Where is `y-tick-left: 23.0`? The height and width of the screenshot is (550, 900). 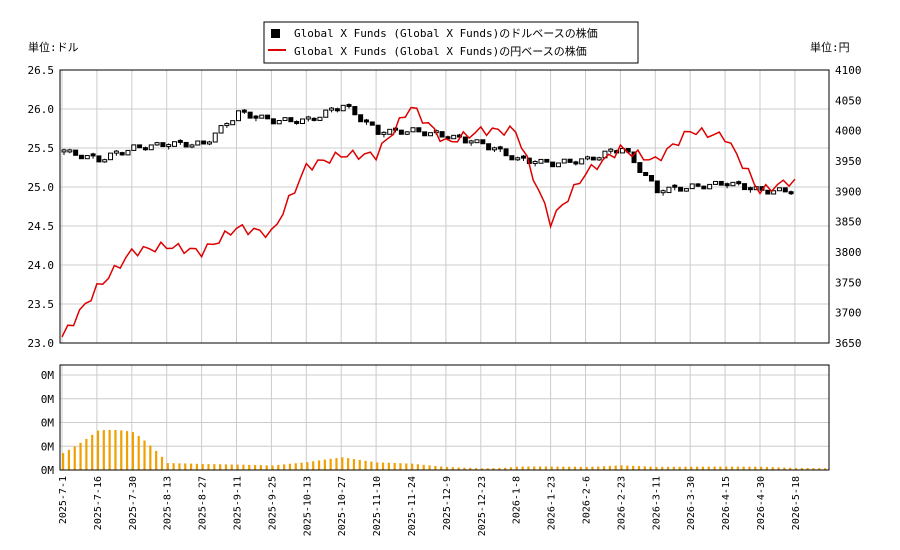 y-tick-left: 23.0 is located at coordinates (41, 343).